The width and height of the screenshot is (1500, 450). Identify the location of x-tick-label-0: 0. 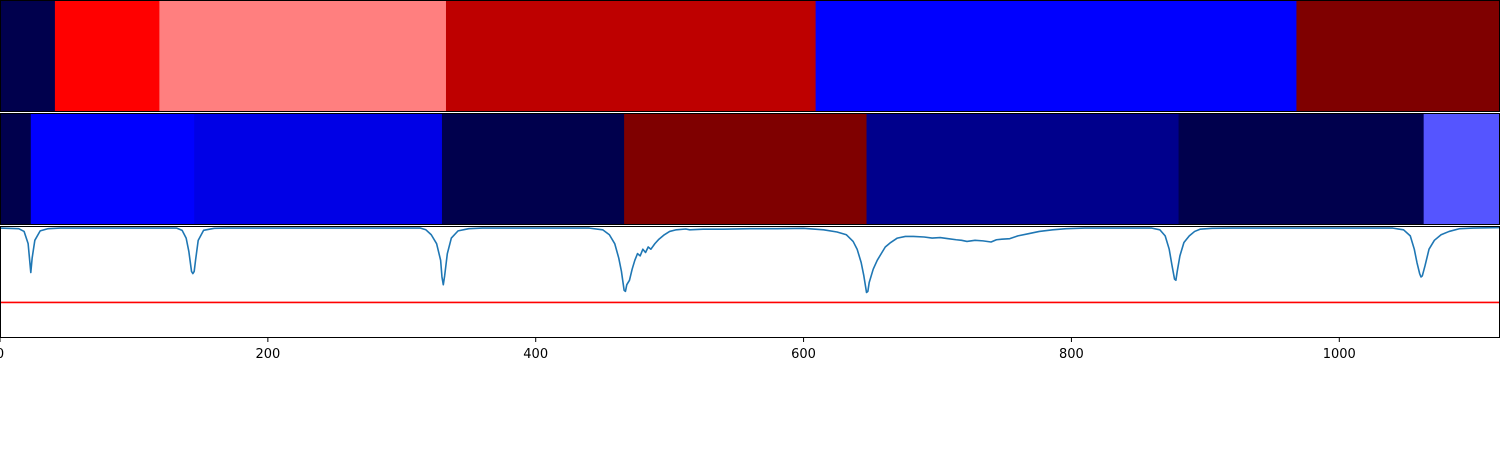
(2, 354).